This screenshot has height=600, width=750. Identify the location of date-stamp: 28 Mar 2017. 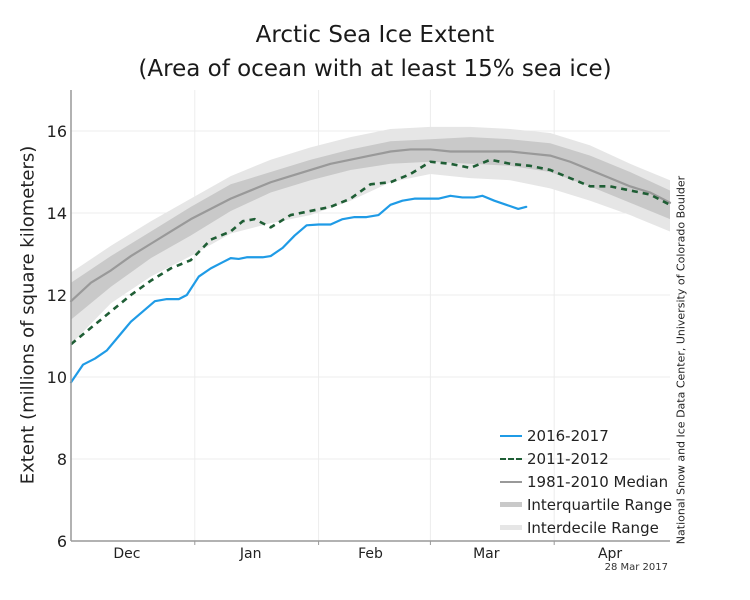
(636, 567).